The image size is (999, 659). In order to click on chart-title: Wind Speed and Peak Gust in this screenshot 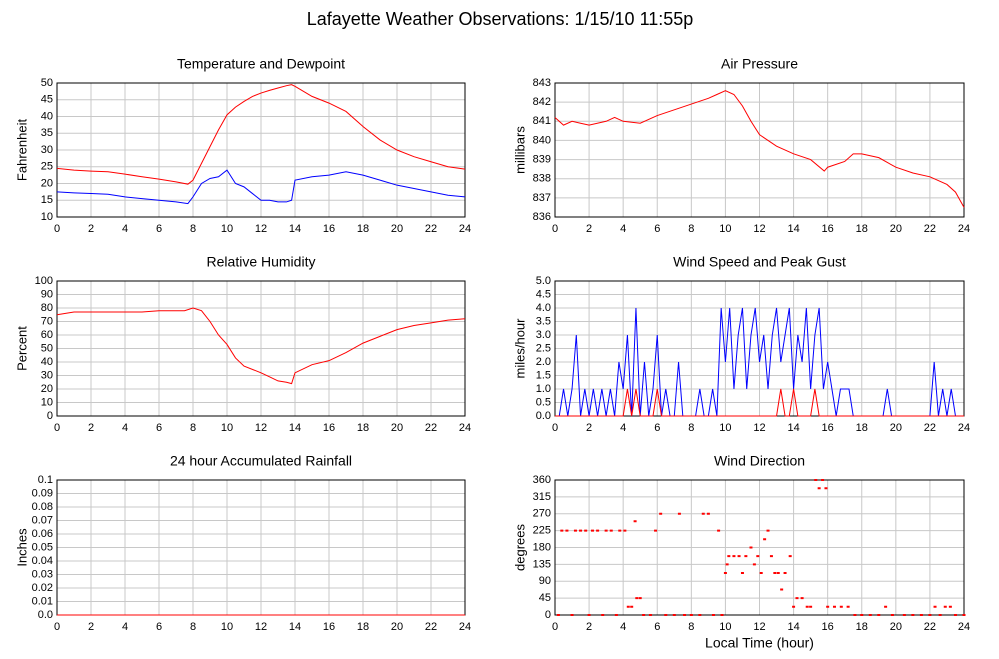, I will do `click(759, 262)`.